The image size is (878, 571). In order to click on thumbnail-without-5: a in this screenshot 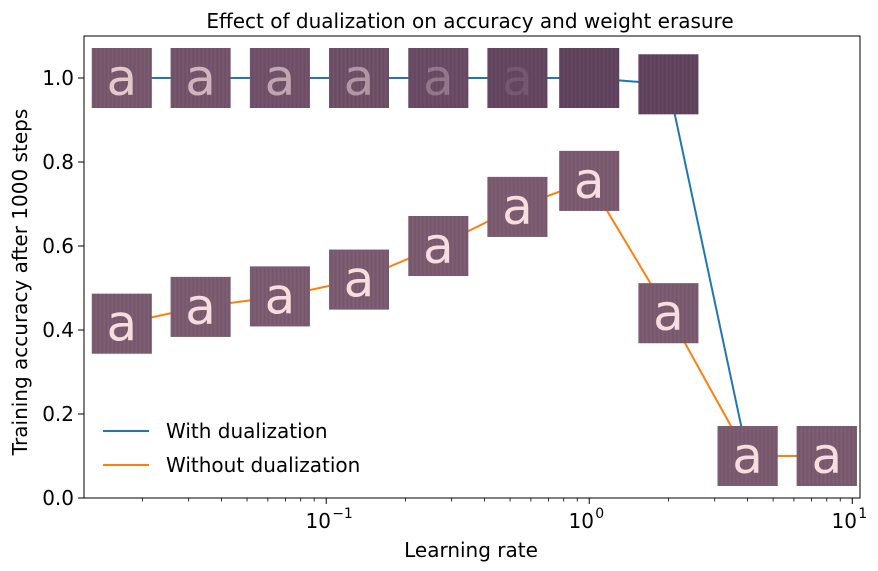, I will do `click(517, 206)`.